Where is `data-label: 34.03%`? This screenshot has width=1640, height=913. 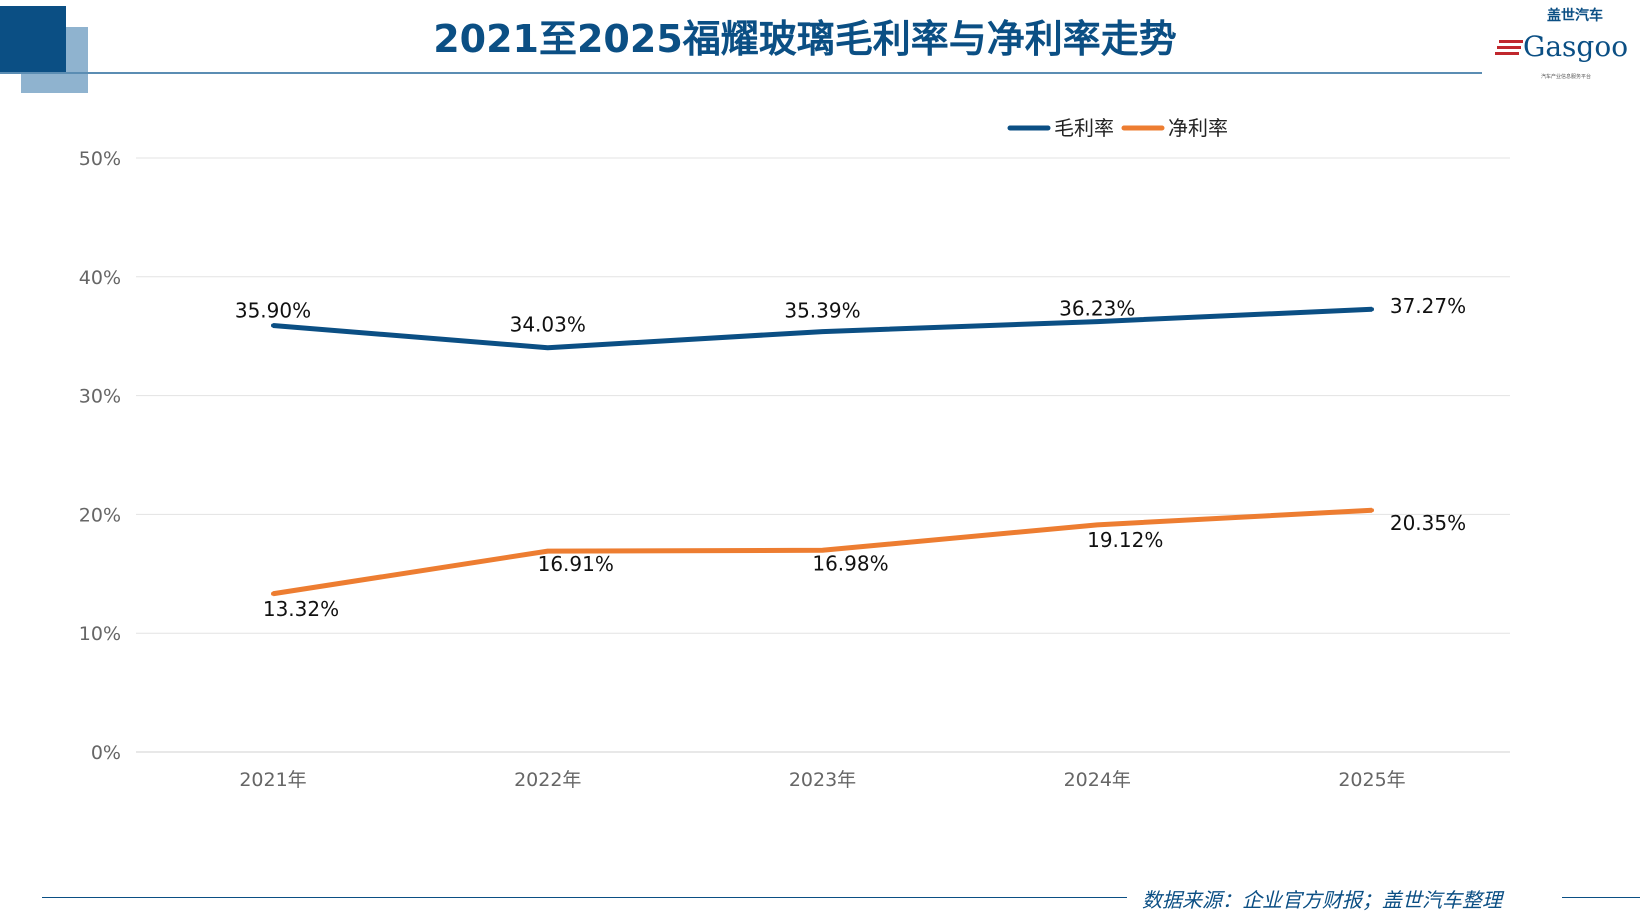 data-label: 34.03% is located at coordinates (548, 325).